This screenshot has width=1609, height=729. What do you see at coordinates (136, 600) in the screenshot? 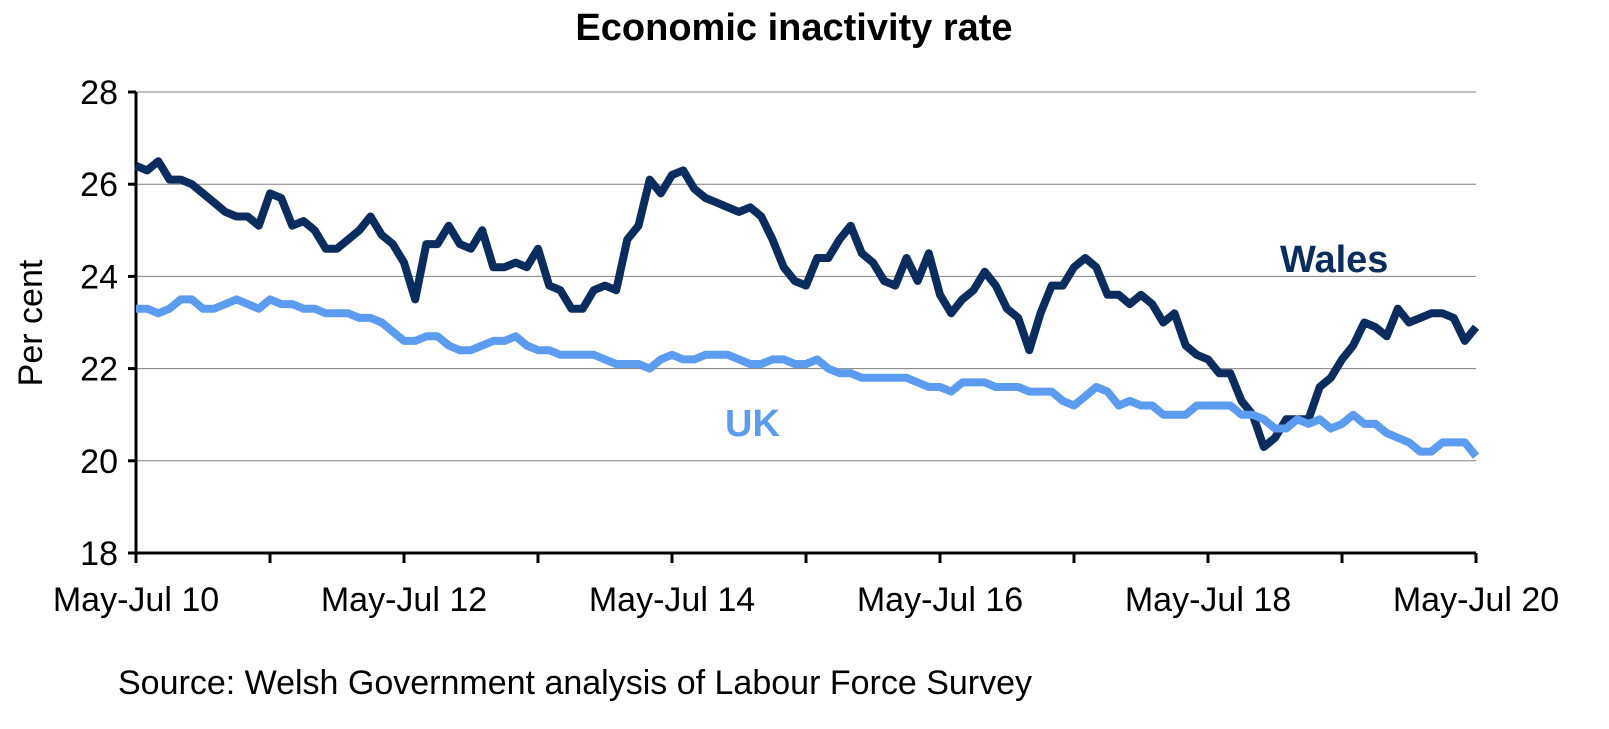
I see `x-tick-label: May-Jul 10` at bounding box center [136, 600].